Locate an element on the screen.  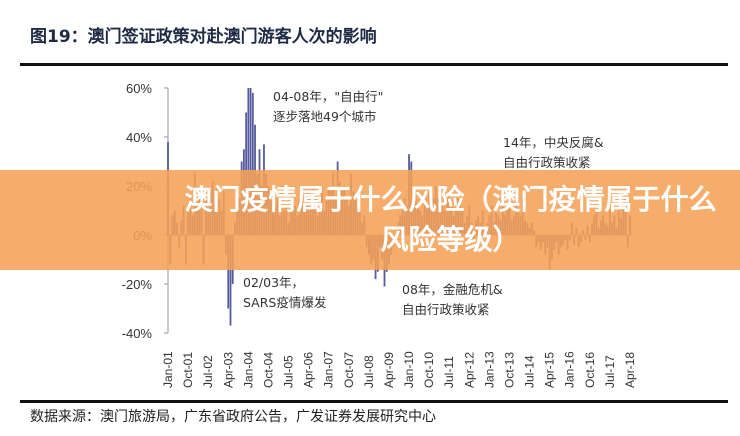
x-tick-label: Jul-14 is located at coordinates (530, 371).